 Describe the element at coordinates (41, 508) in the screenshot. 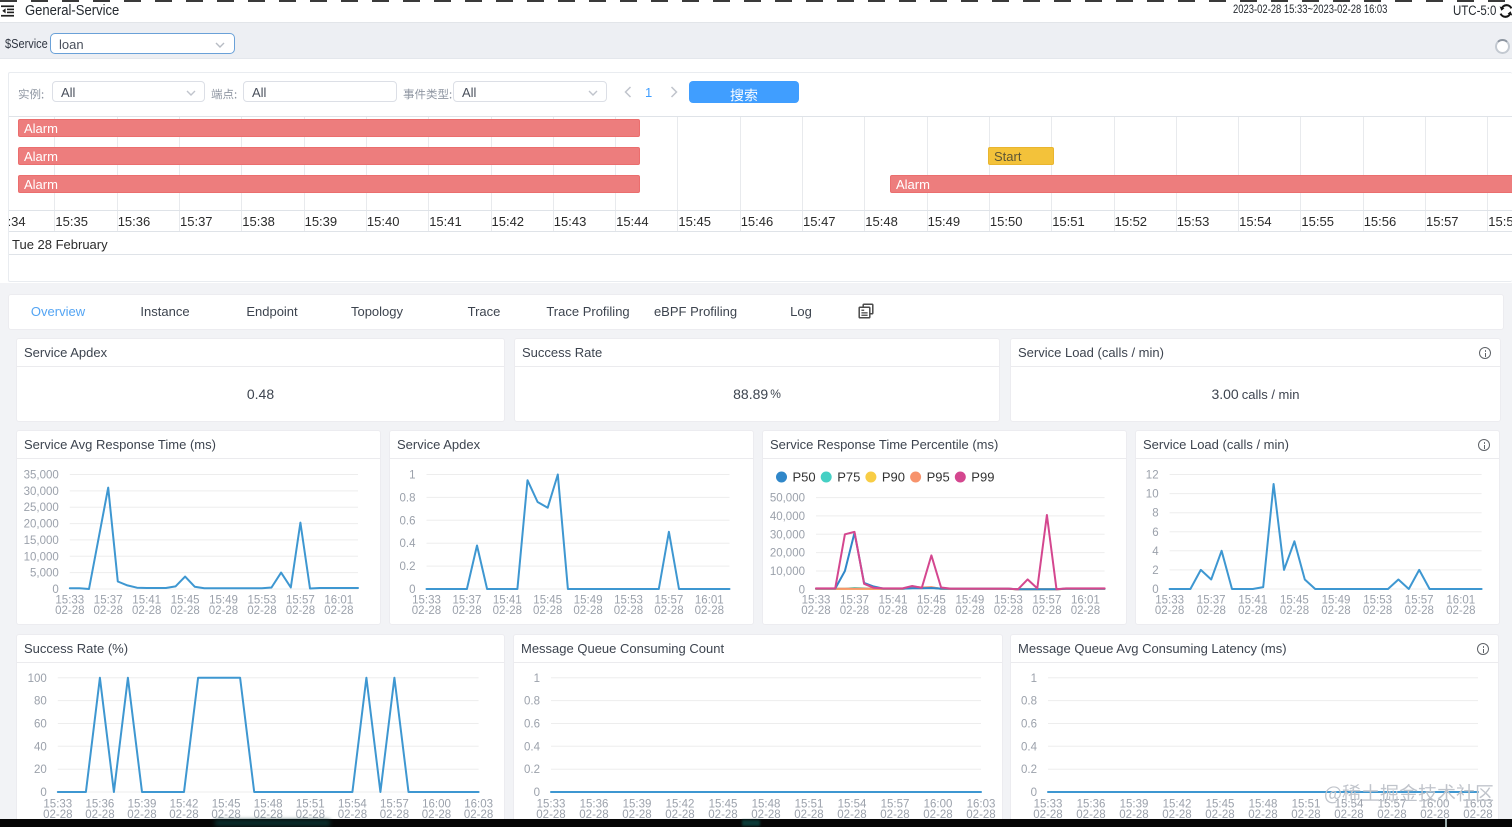

I see `svg-text: 25,000` at that location.